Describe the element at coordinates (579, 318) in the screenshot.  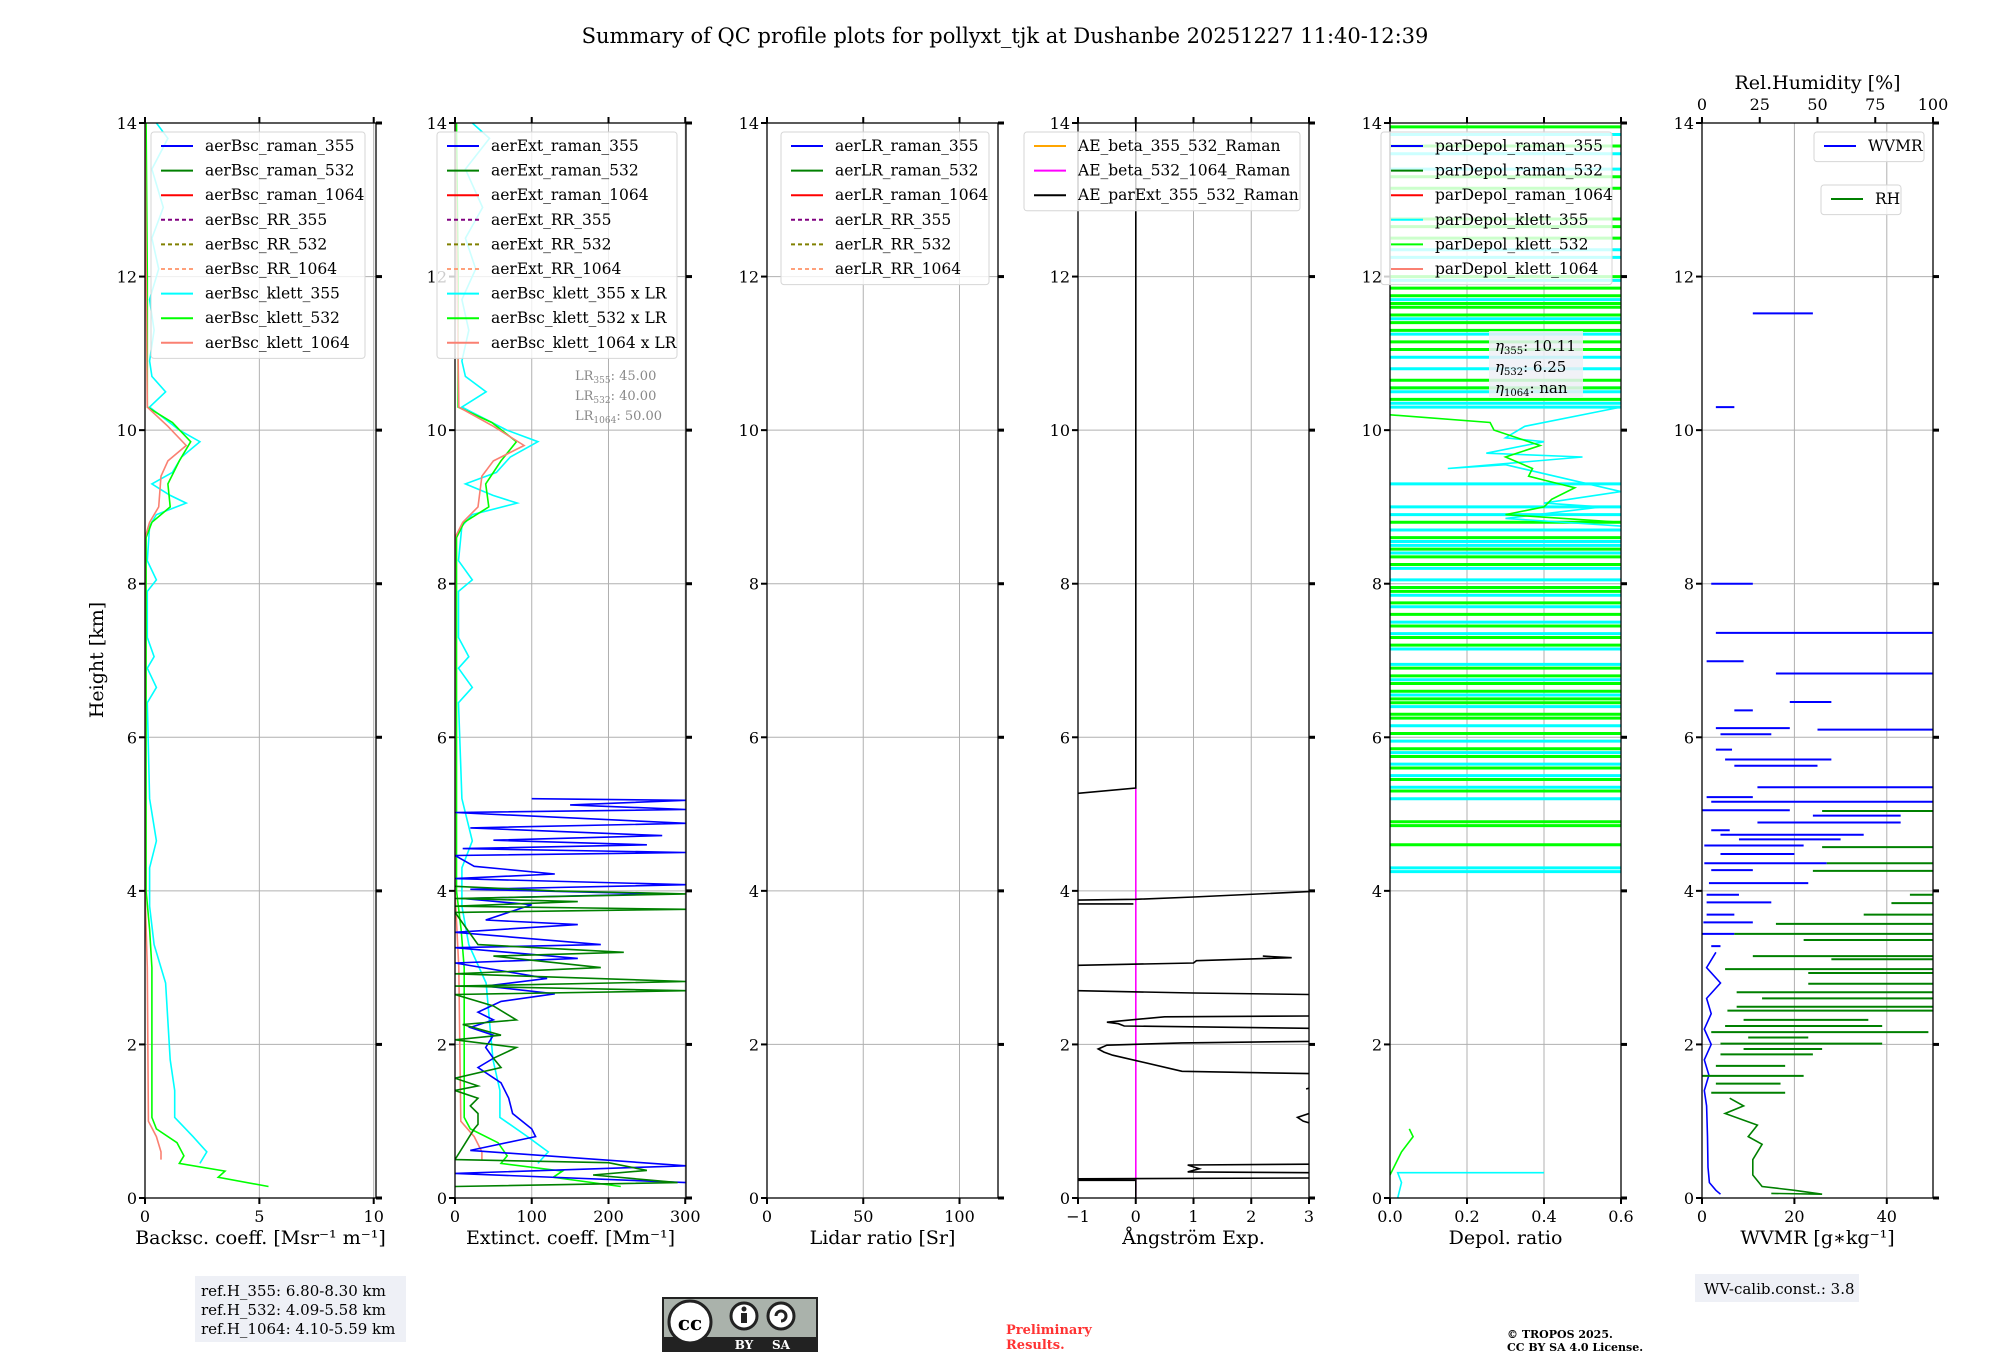
I see `legend-label: aerBsc_klett_532 x LR` at that location.